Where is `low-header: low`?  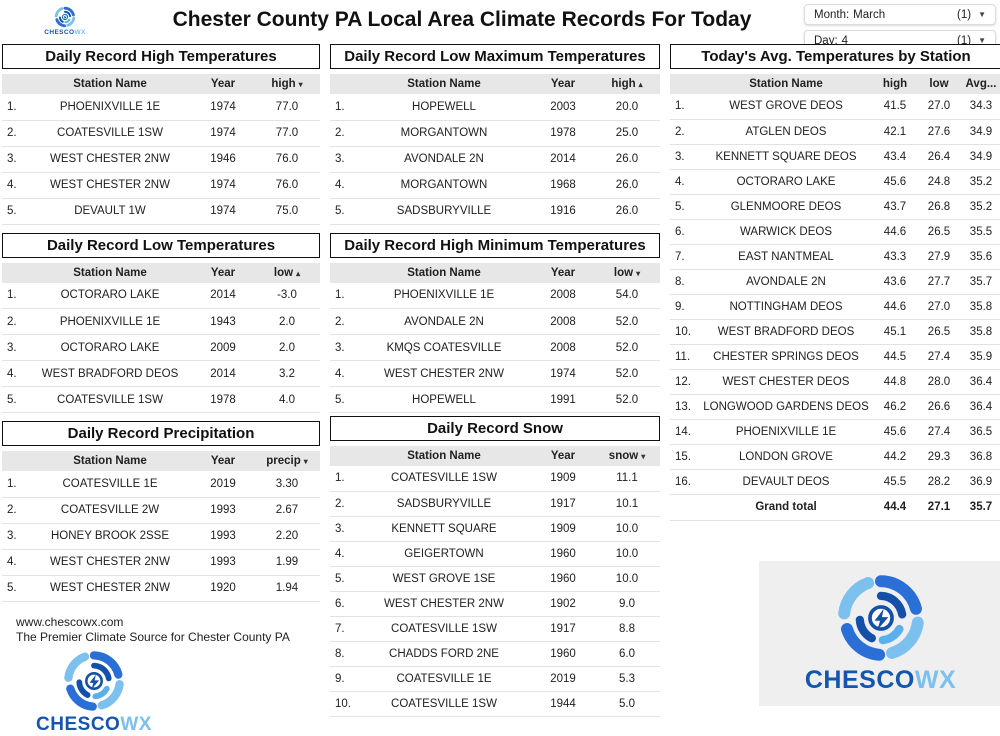
low-header: low is located at coordinates (939, 84).